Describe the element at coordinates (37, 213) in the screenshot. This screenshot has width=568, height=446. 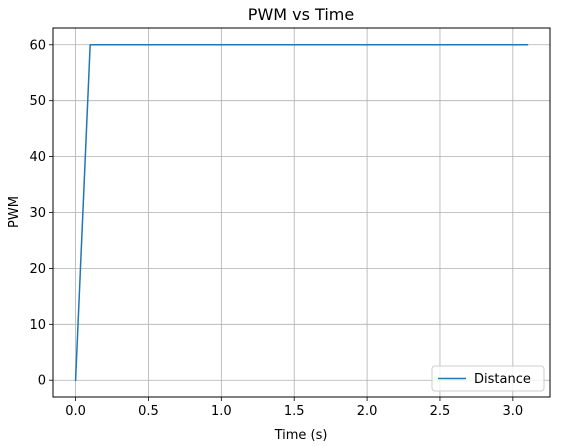
I see `y-tick-label: 30` at that location.